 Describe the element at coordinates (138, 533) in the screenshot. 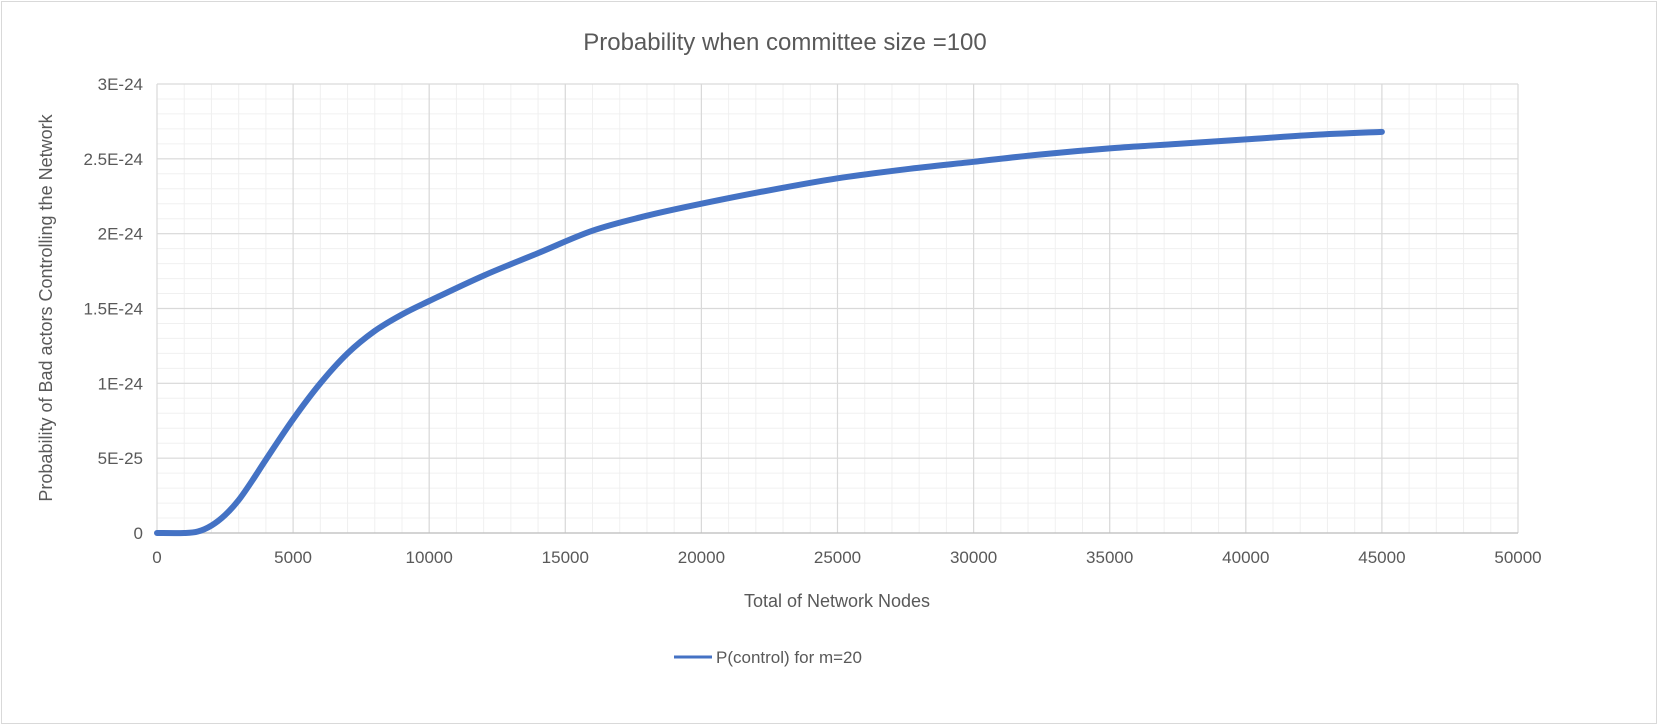

I see `y-tick-label: 0` at that location.